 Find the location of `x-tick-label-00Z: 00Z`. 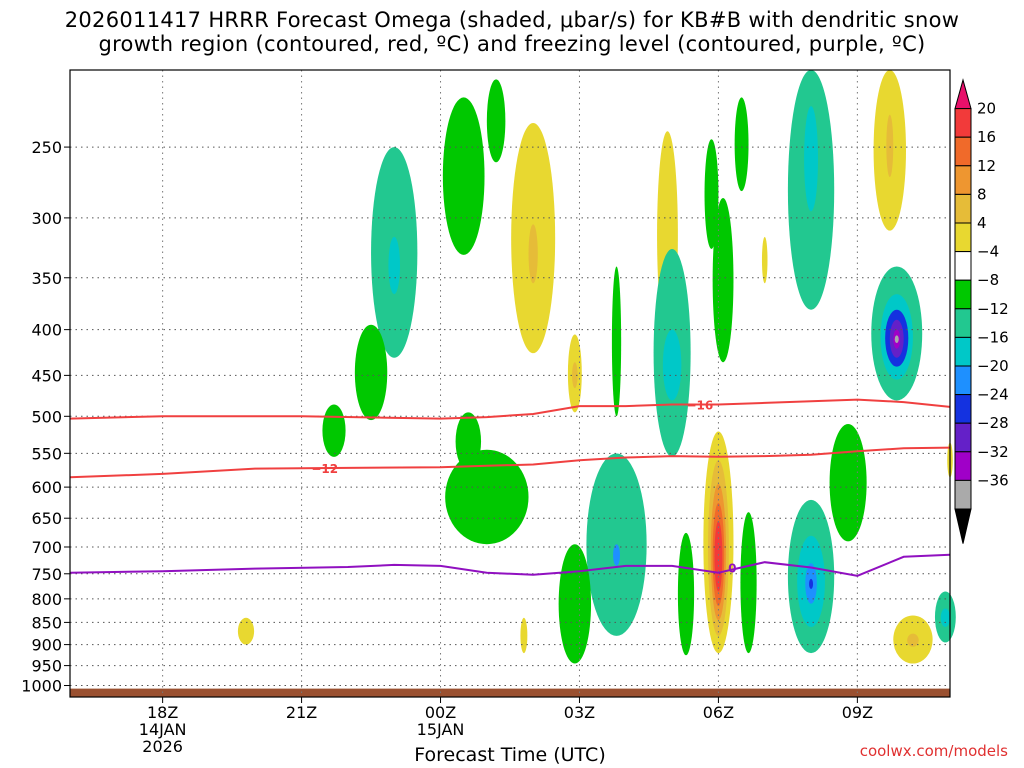

x-tick-label-00Z: 00Z is located at coordinates (440, 712).